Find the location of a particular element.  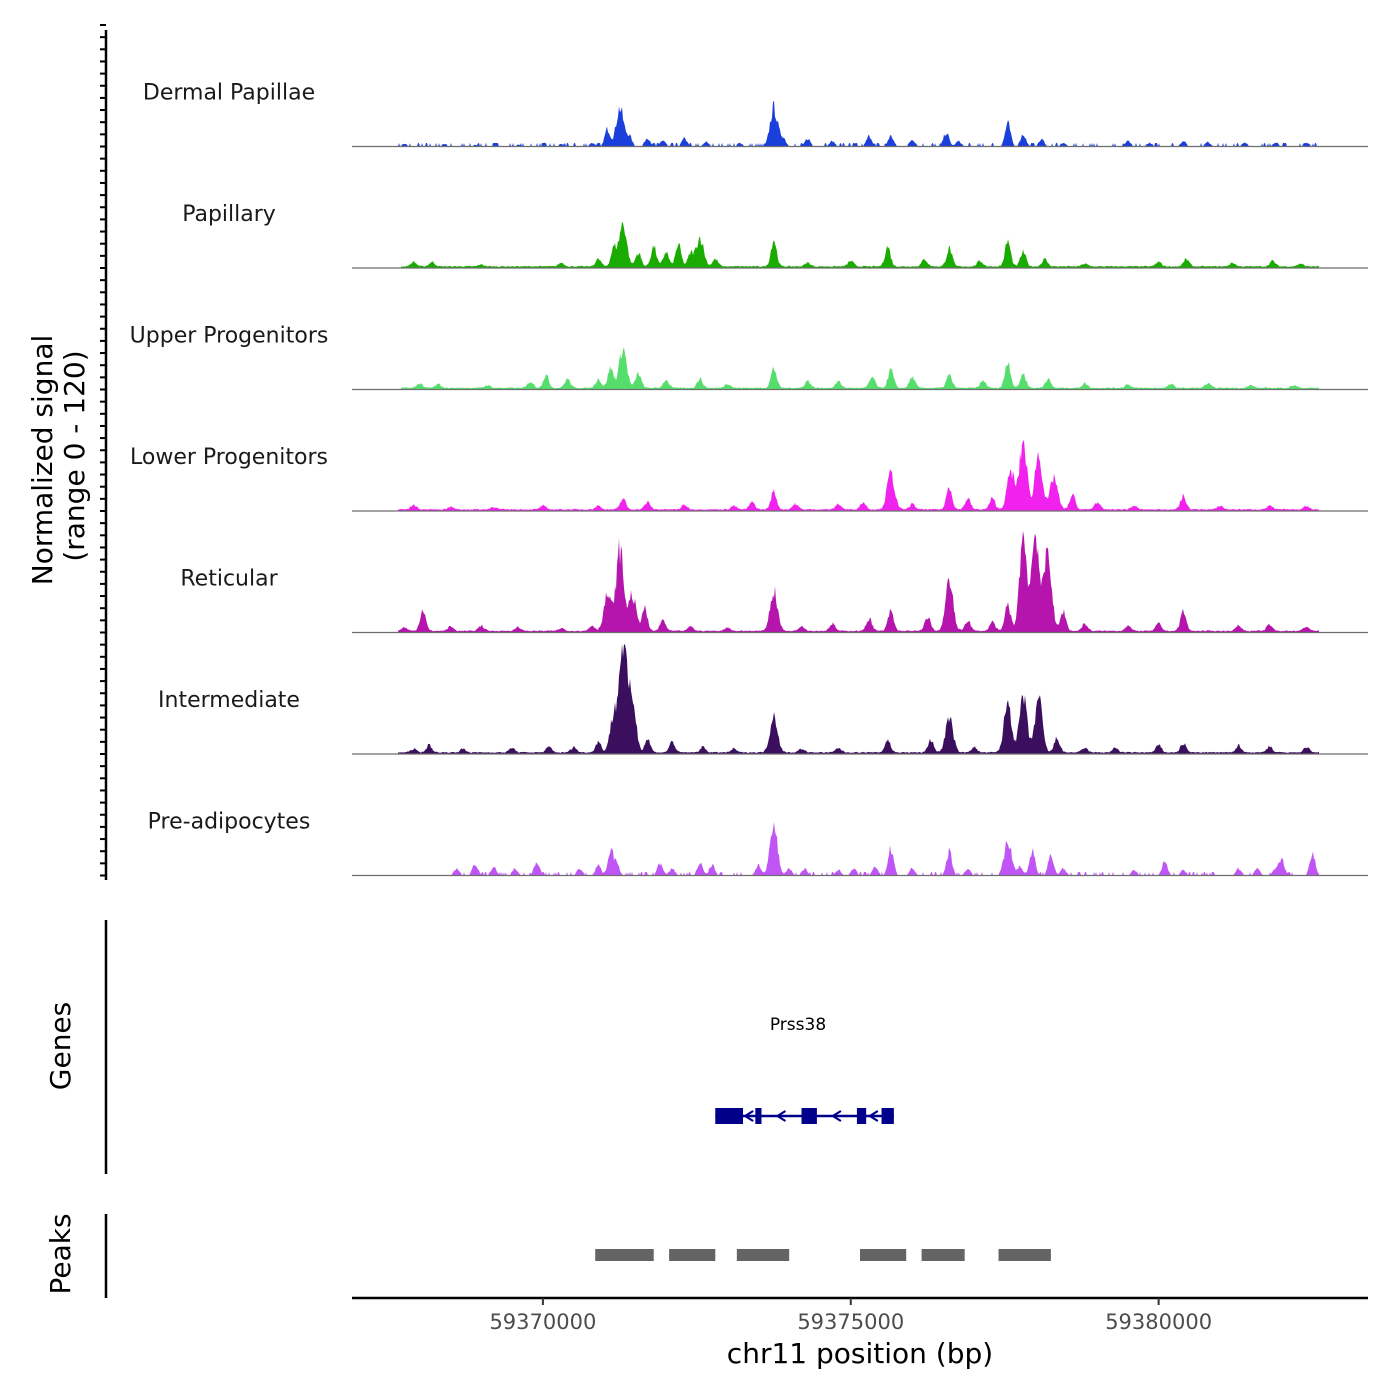

track-label: Pre-adipocytes is located at coordinates (229, 822).